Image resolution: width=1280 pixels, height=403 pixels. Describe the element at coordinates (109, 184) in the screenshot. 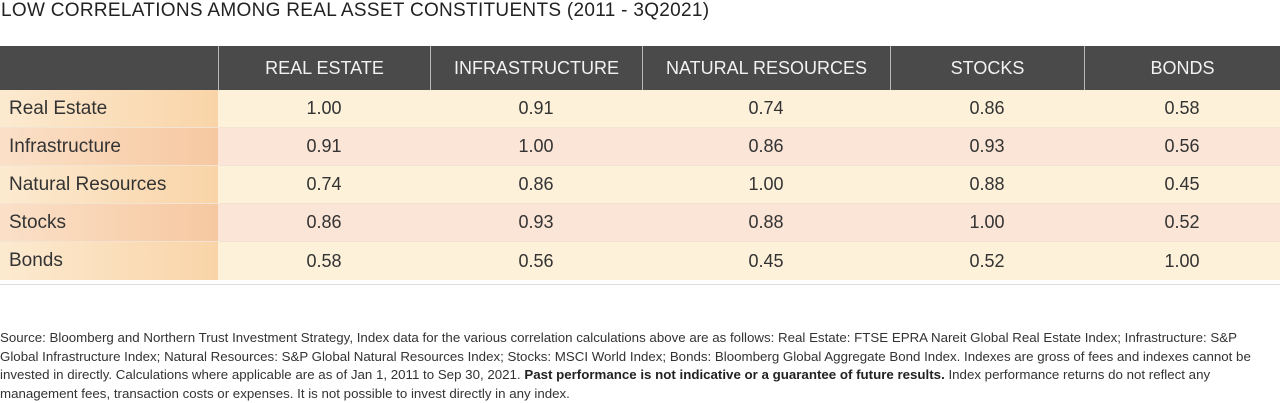

I see `row-label: Natural Resources` at that location.